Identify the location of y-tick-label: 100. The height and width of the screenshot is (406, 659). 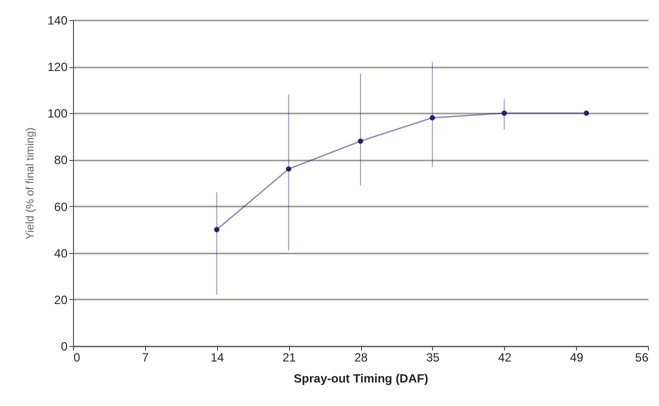
(57, 113).